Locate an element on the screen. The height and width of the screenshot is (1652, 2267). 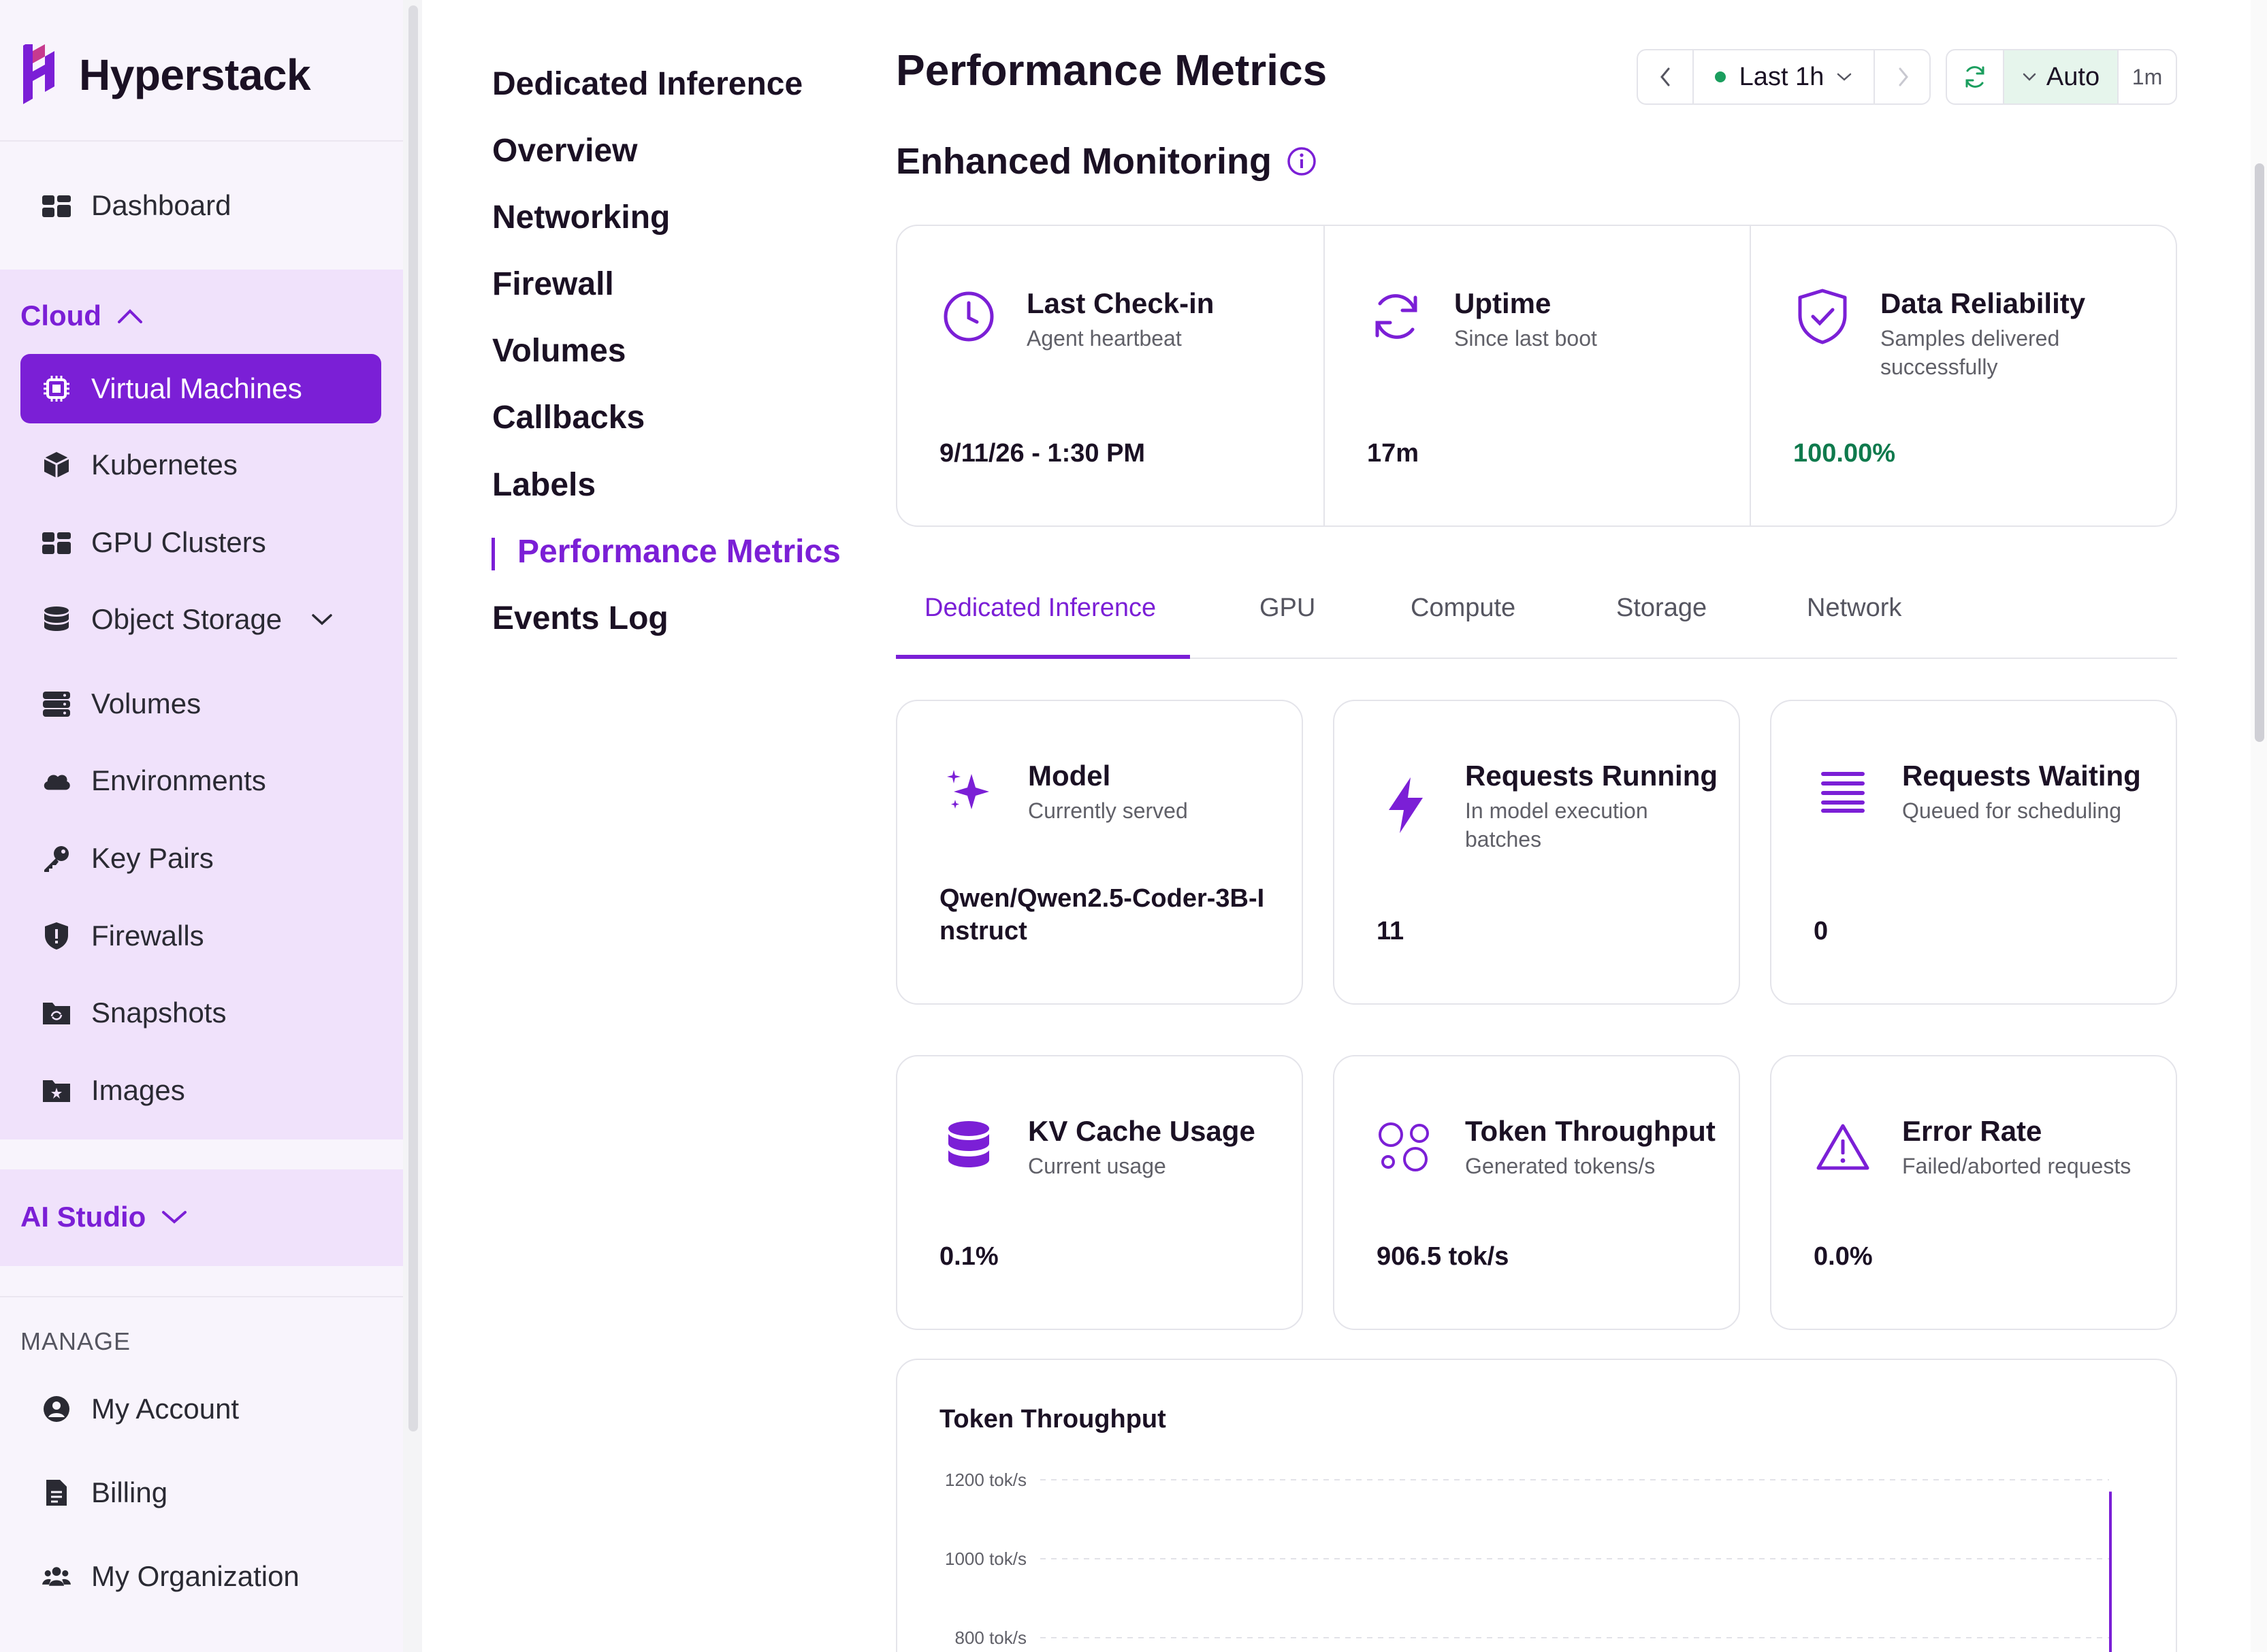
sidebar-item-environments: Environments is located at coordinates (200, 780).